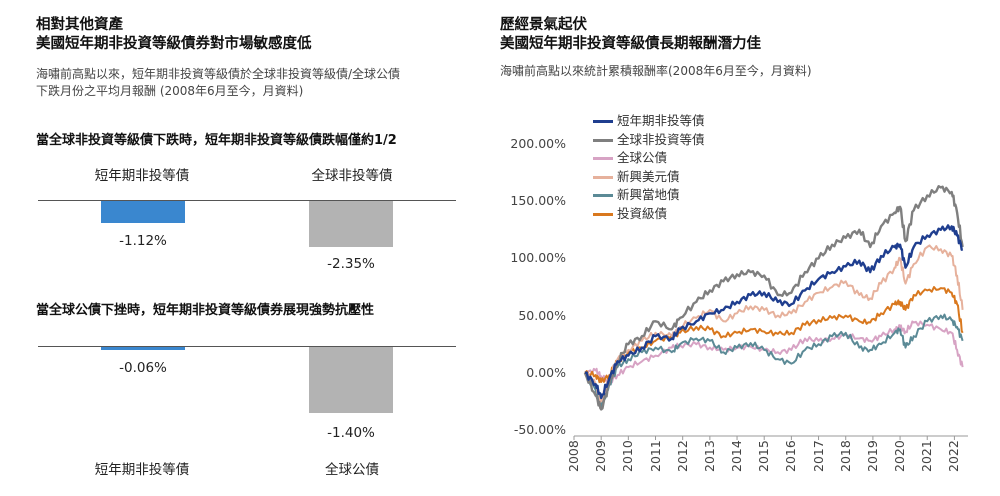  I want to click on x-tick-label: 2020, so click(900, 456).